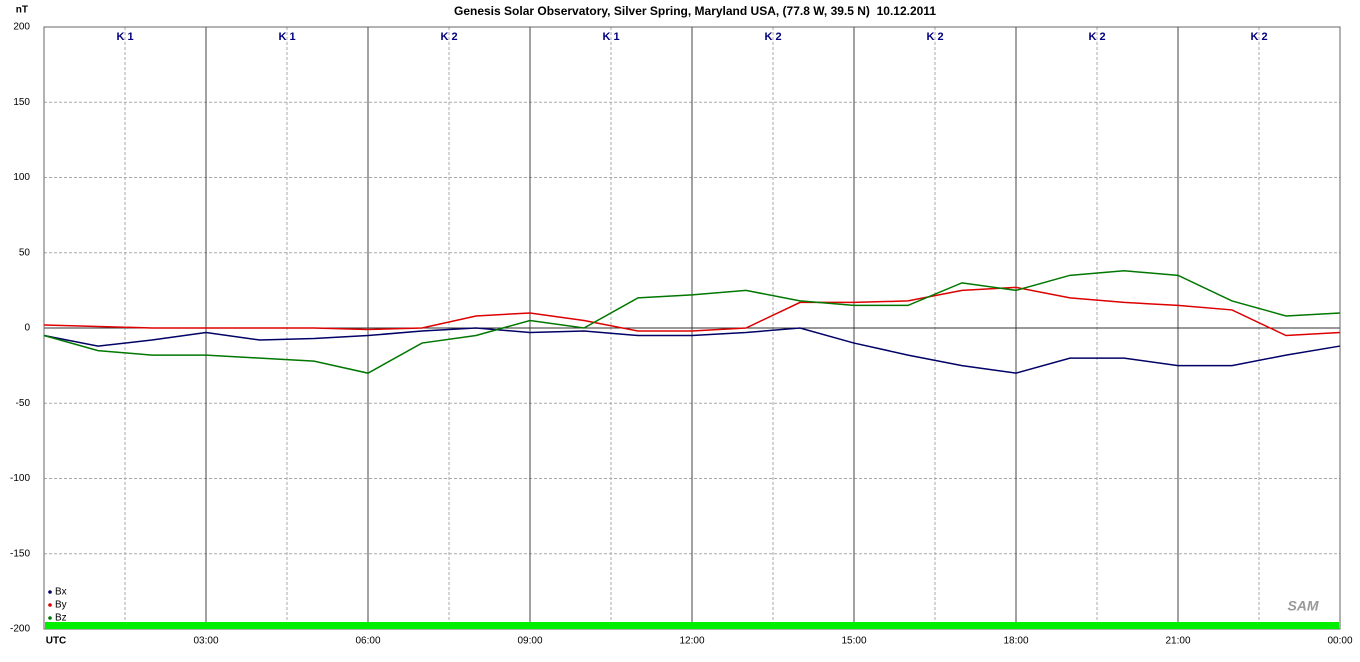 This screenshot has width=1360, height=662. I want to click on x-tick-label: 03:00, so click(205, 641).